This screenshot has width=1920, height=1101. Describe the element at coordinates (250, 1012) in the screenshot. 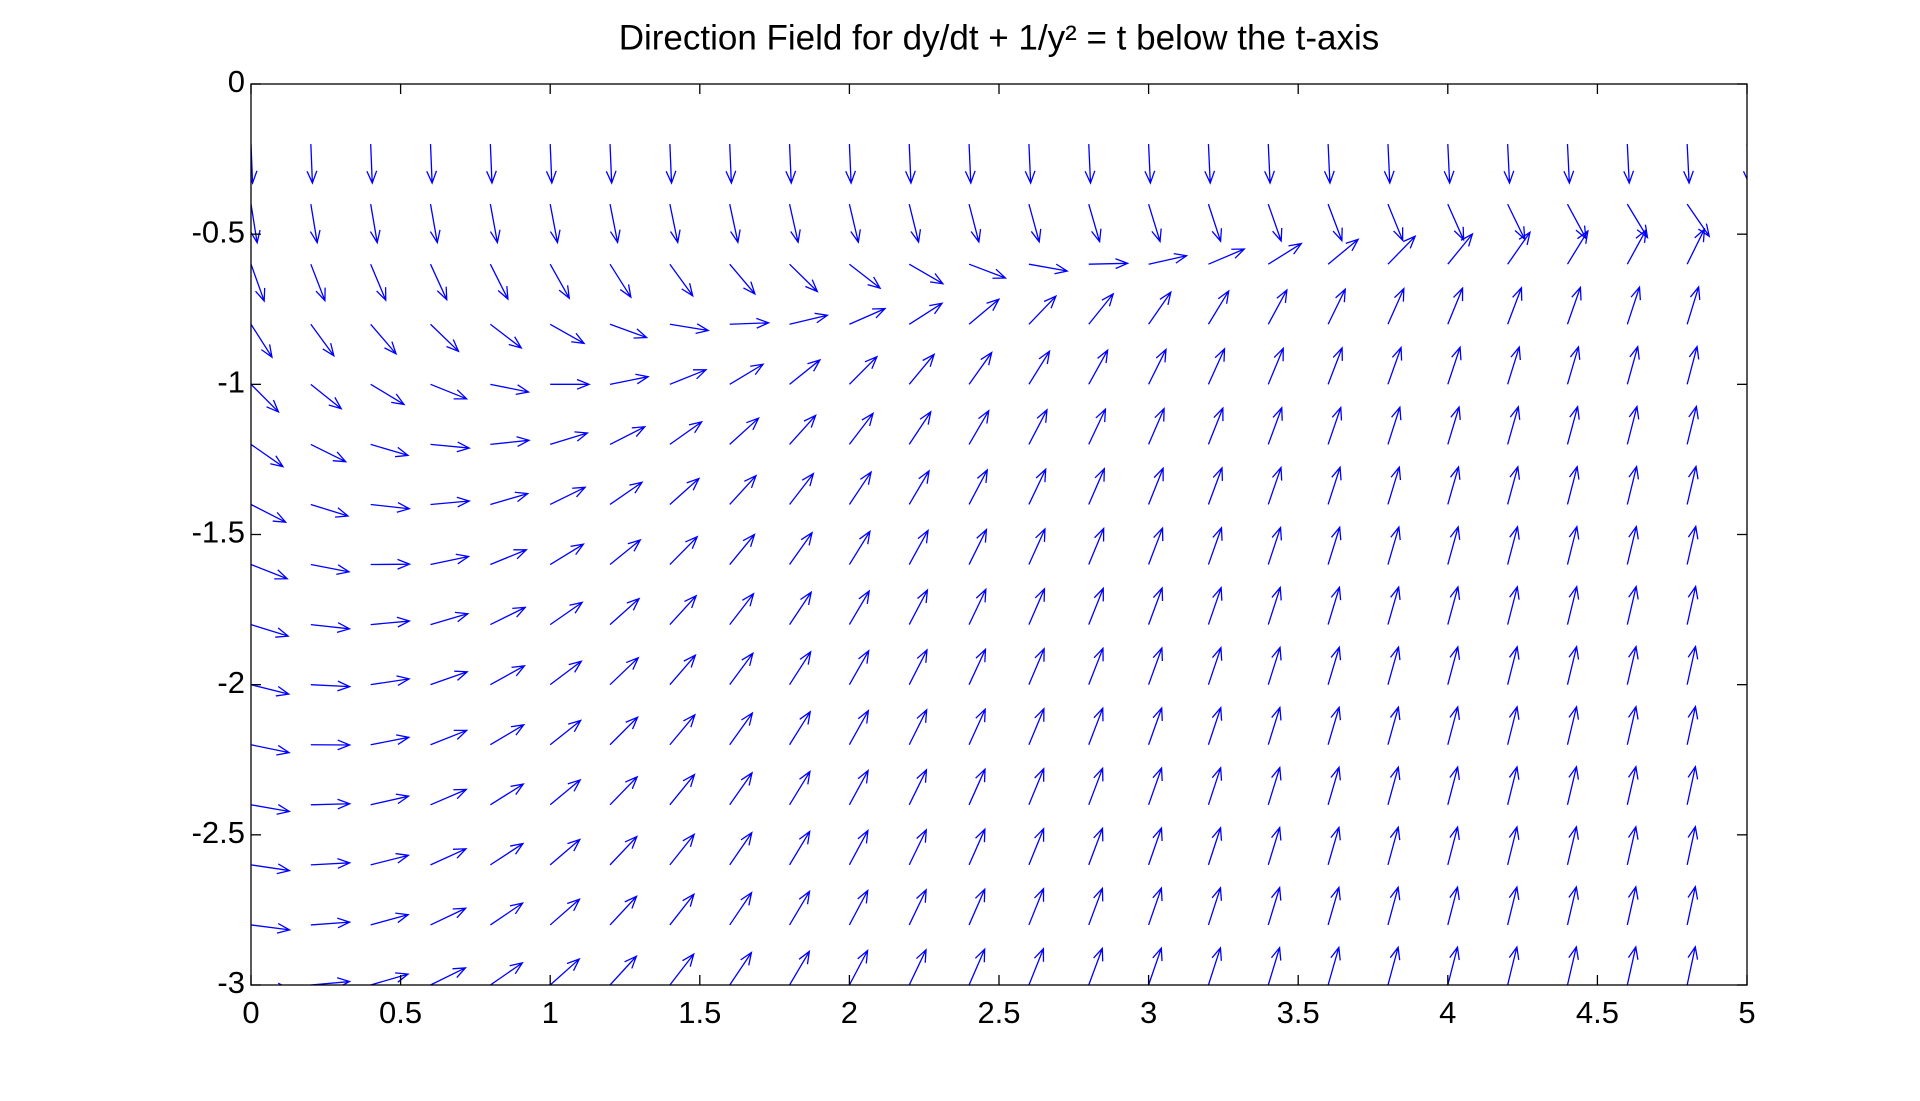

I see `x-tick-label: 0` at that location.